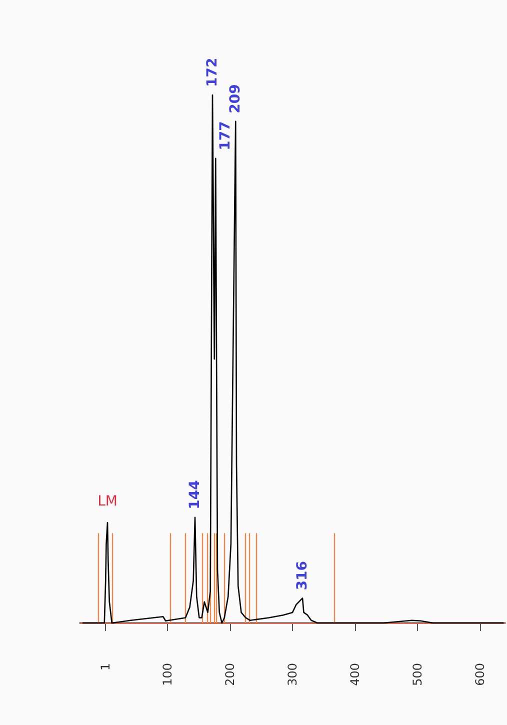 The image size is (507, 725). Describe the element at coordinates (236, 99) in the screenshot. I see `annotation: 209` at that location.